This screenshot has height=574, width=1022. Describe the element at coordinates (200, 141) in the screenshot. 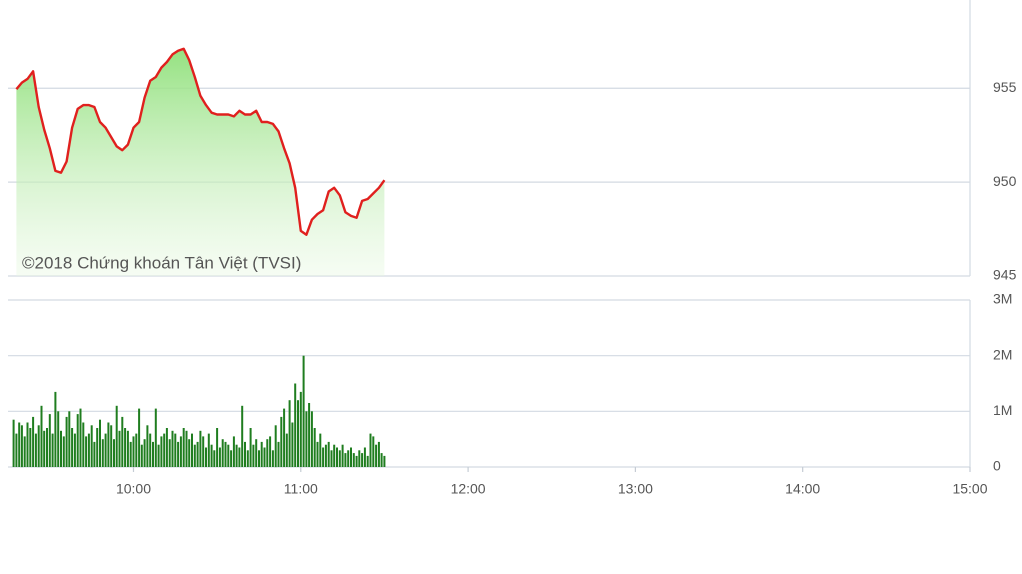

I see `price-line` at that location.